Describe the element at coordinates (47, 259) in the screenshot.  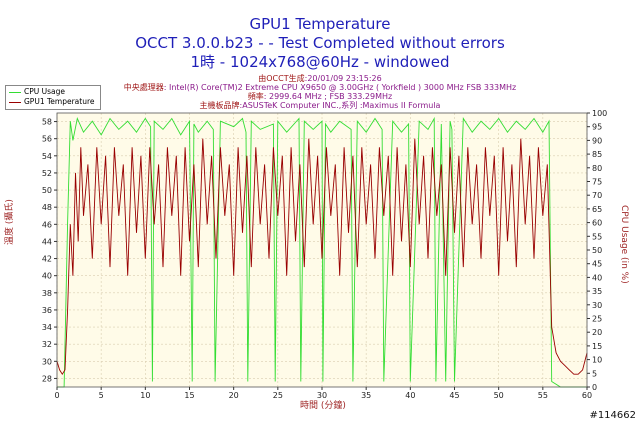
I see `y-tick-label: 42` at that location.